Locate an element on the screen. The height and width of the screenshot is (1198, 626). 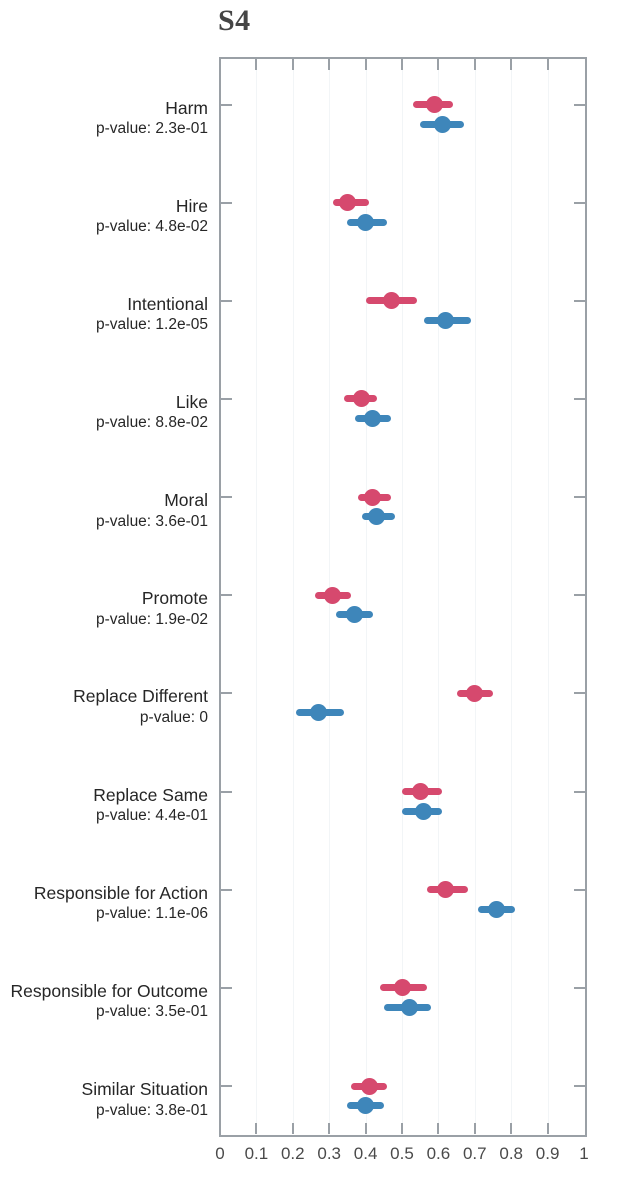
category-label: Responsible for Outcome is located at coordinates (109, 990).